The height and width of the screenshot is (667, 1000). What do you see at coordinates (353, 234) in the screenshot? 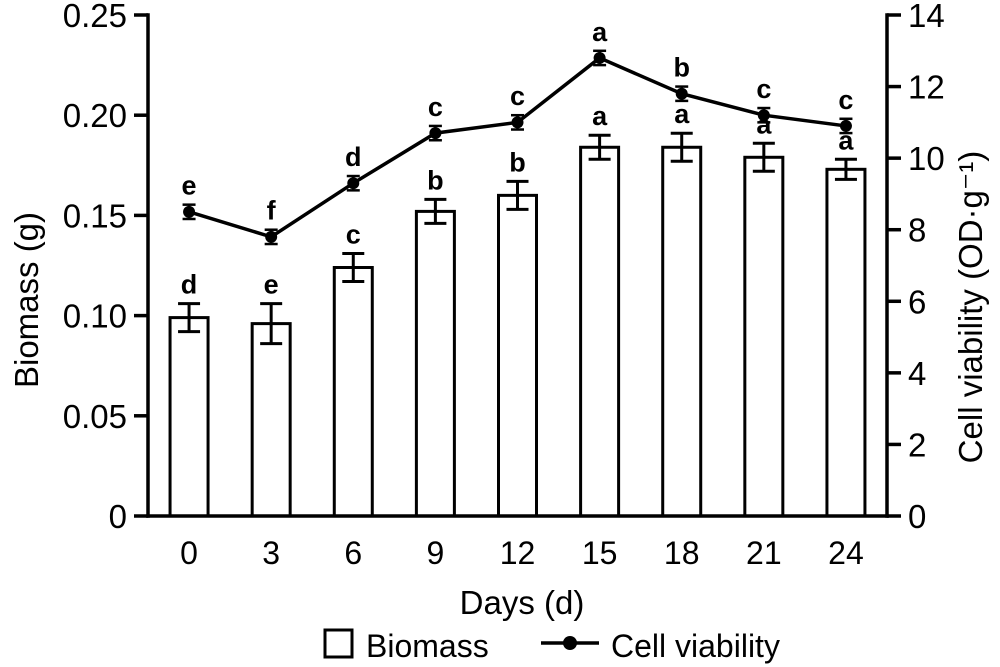
I see `bar-sig-letter-day-6: c` at bounding box center [353, 234].